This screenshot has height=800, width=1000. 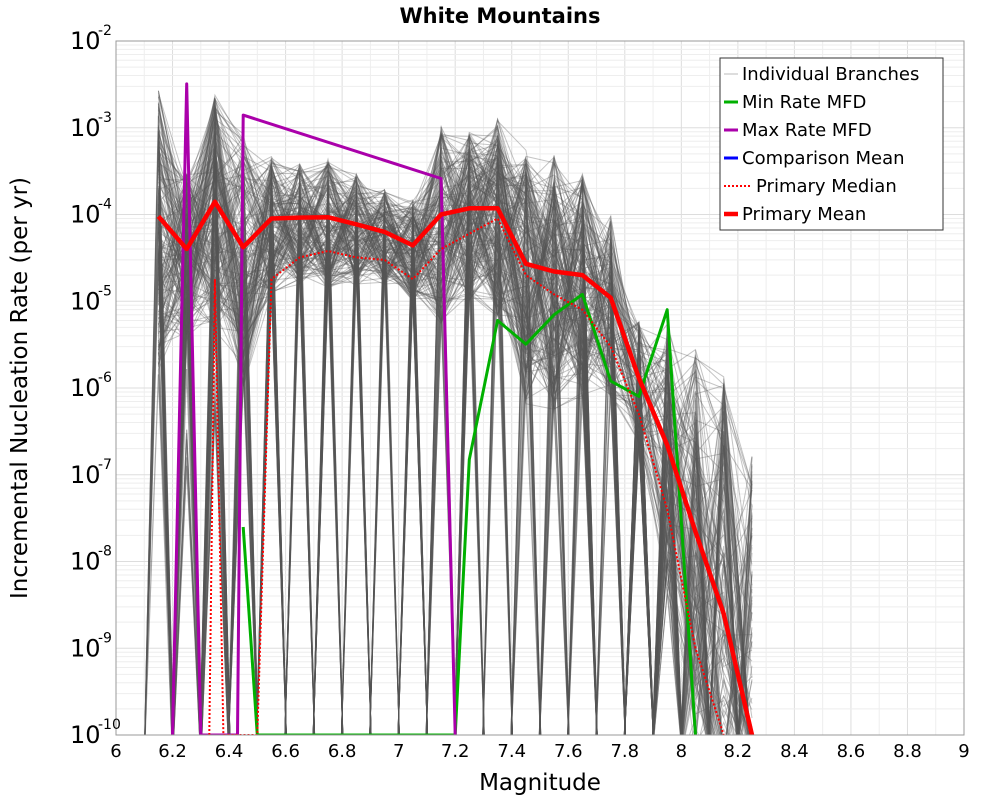 I want to click on x-tick-label: 7.8, so click(x=624, y=751).